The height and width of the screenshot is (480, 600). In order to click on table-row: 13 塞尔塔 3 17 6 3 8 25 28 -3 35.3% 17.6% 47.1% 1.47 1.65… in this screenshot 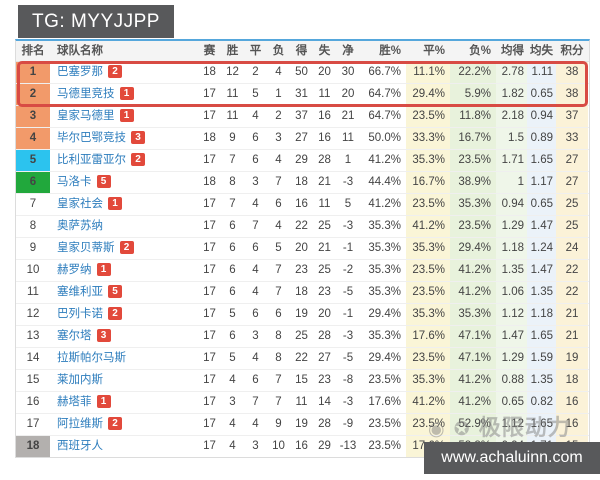, I will do `click(302, 337)`.